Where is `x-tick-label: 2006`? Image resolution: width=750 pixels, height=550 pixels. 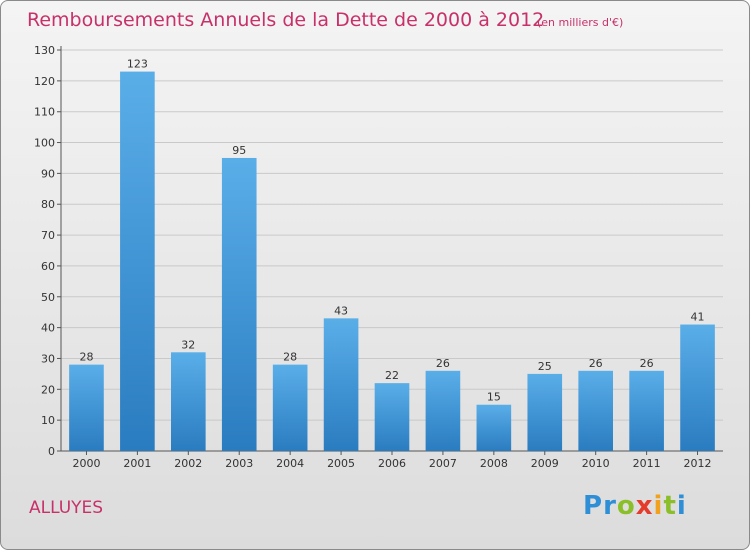 x-tick-label: 2006 is located at coordinates (392, 463).